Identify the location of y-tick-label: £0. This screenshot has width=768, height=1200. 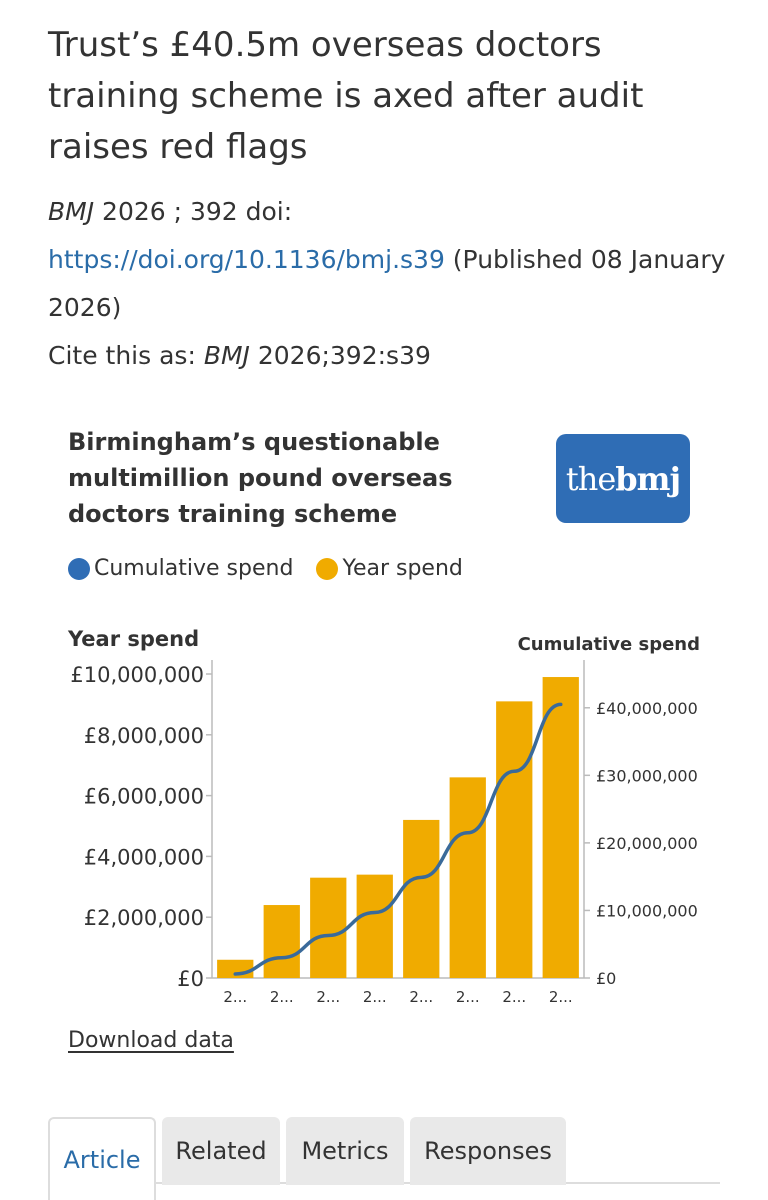
(190, 979).